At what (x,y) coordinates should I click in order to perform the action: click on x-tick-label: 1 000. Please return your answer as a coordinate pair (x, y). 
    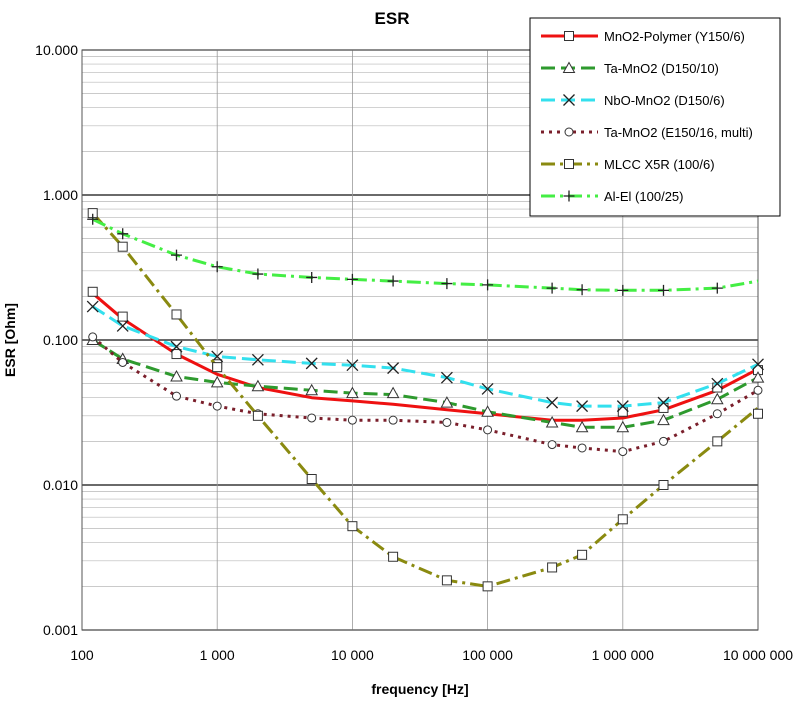
    Looking at the image, I should click on (217, 655).